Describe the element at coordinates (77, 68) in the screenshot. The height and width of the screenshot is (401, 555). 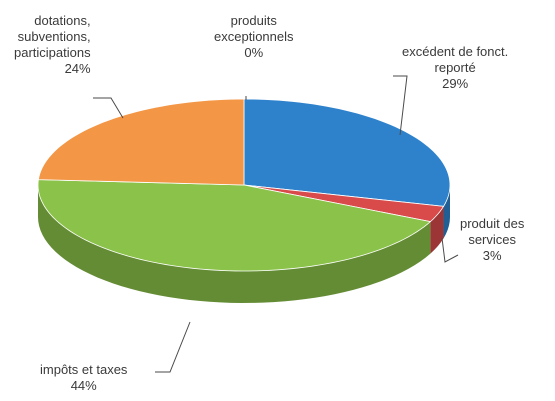
I see `slice-percent: 24%` at that location.